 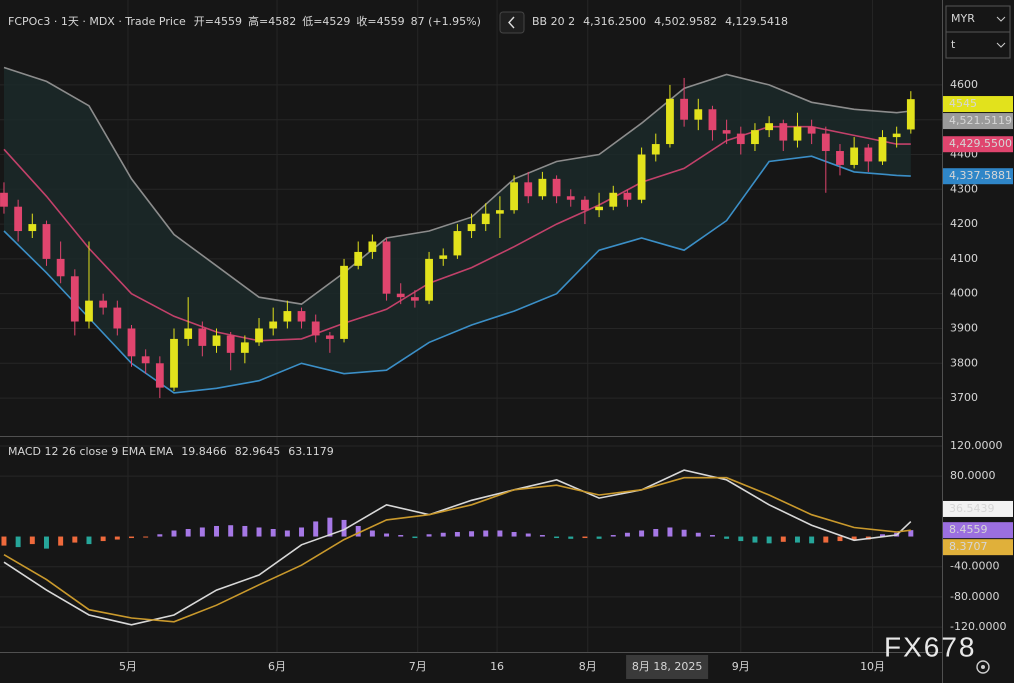 I want to click on legend-text: 87 (+1.95%), so click(x=446, y=21).